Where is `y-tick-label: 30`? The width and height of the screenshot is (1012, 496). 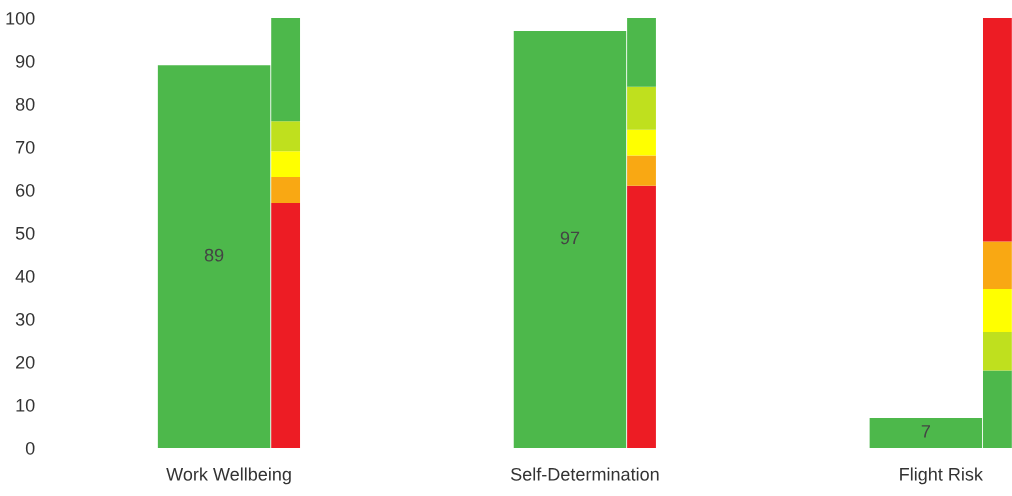
y-tick-label: 30 is located at coordinates (25, 319).